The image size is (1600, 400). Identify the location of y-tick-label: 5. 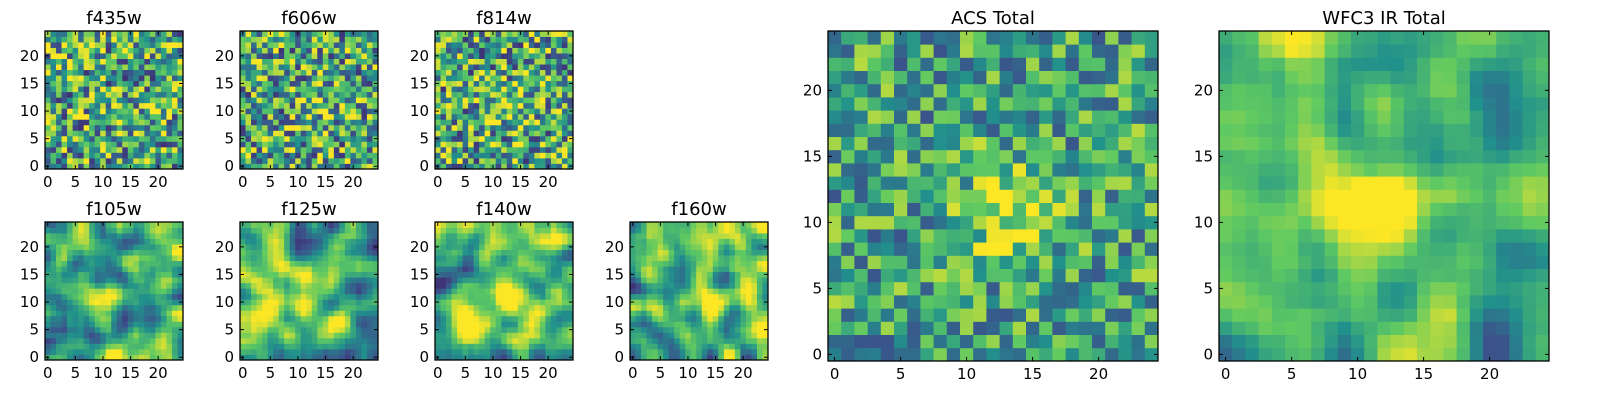
(424, 330).